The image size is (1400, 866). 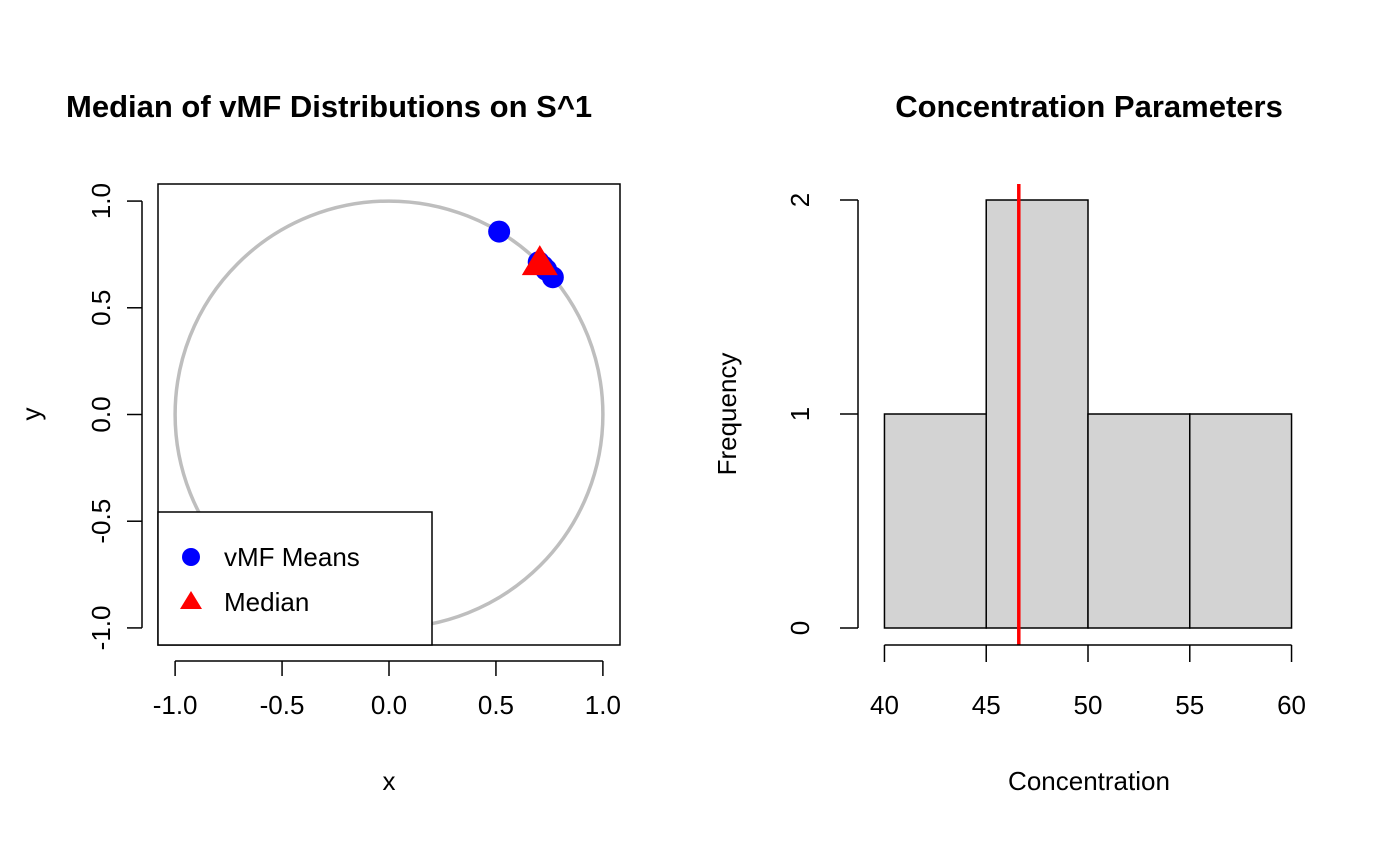 What do you see at coordinates (496, 705) in the screenshot?
I see `scatter-x-tick-label: 0.5` at bounding box center [496, 705].